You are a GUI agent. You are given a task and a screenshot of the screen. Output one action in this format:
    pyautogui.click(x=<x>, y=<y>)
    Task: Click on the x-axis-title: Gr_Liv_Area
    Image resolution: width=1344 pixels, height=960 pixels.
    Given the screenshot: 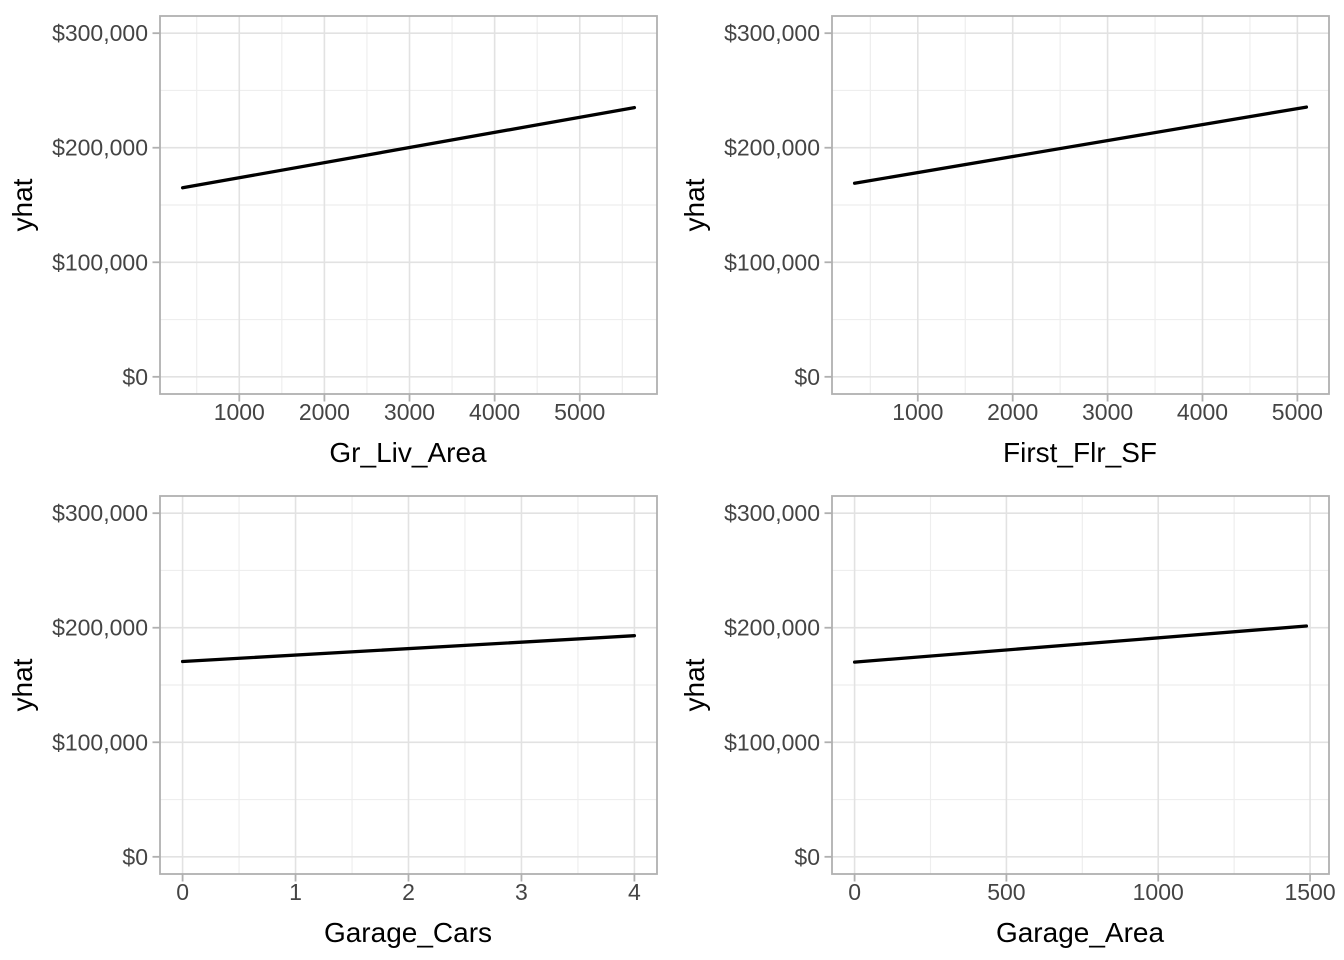 What is the action you would take?
    pyautogui.click(x=408, y=452)
    